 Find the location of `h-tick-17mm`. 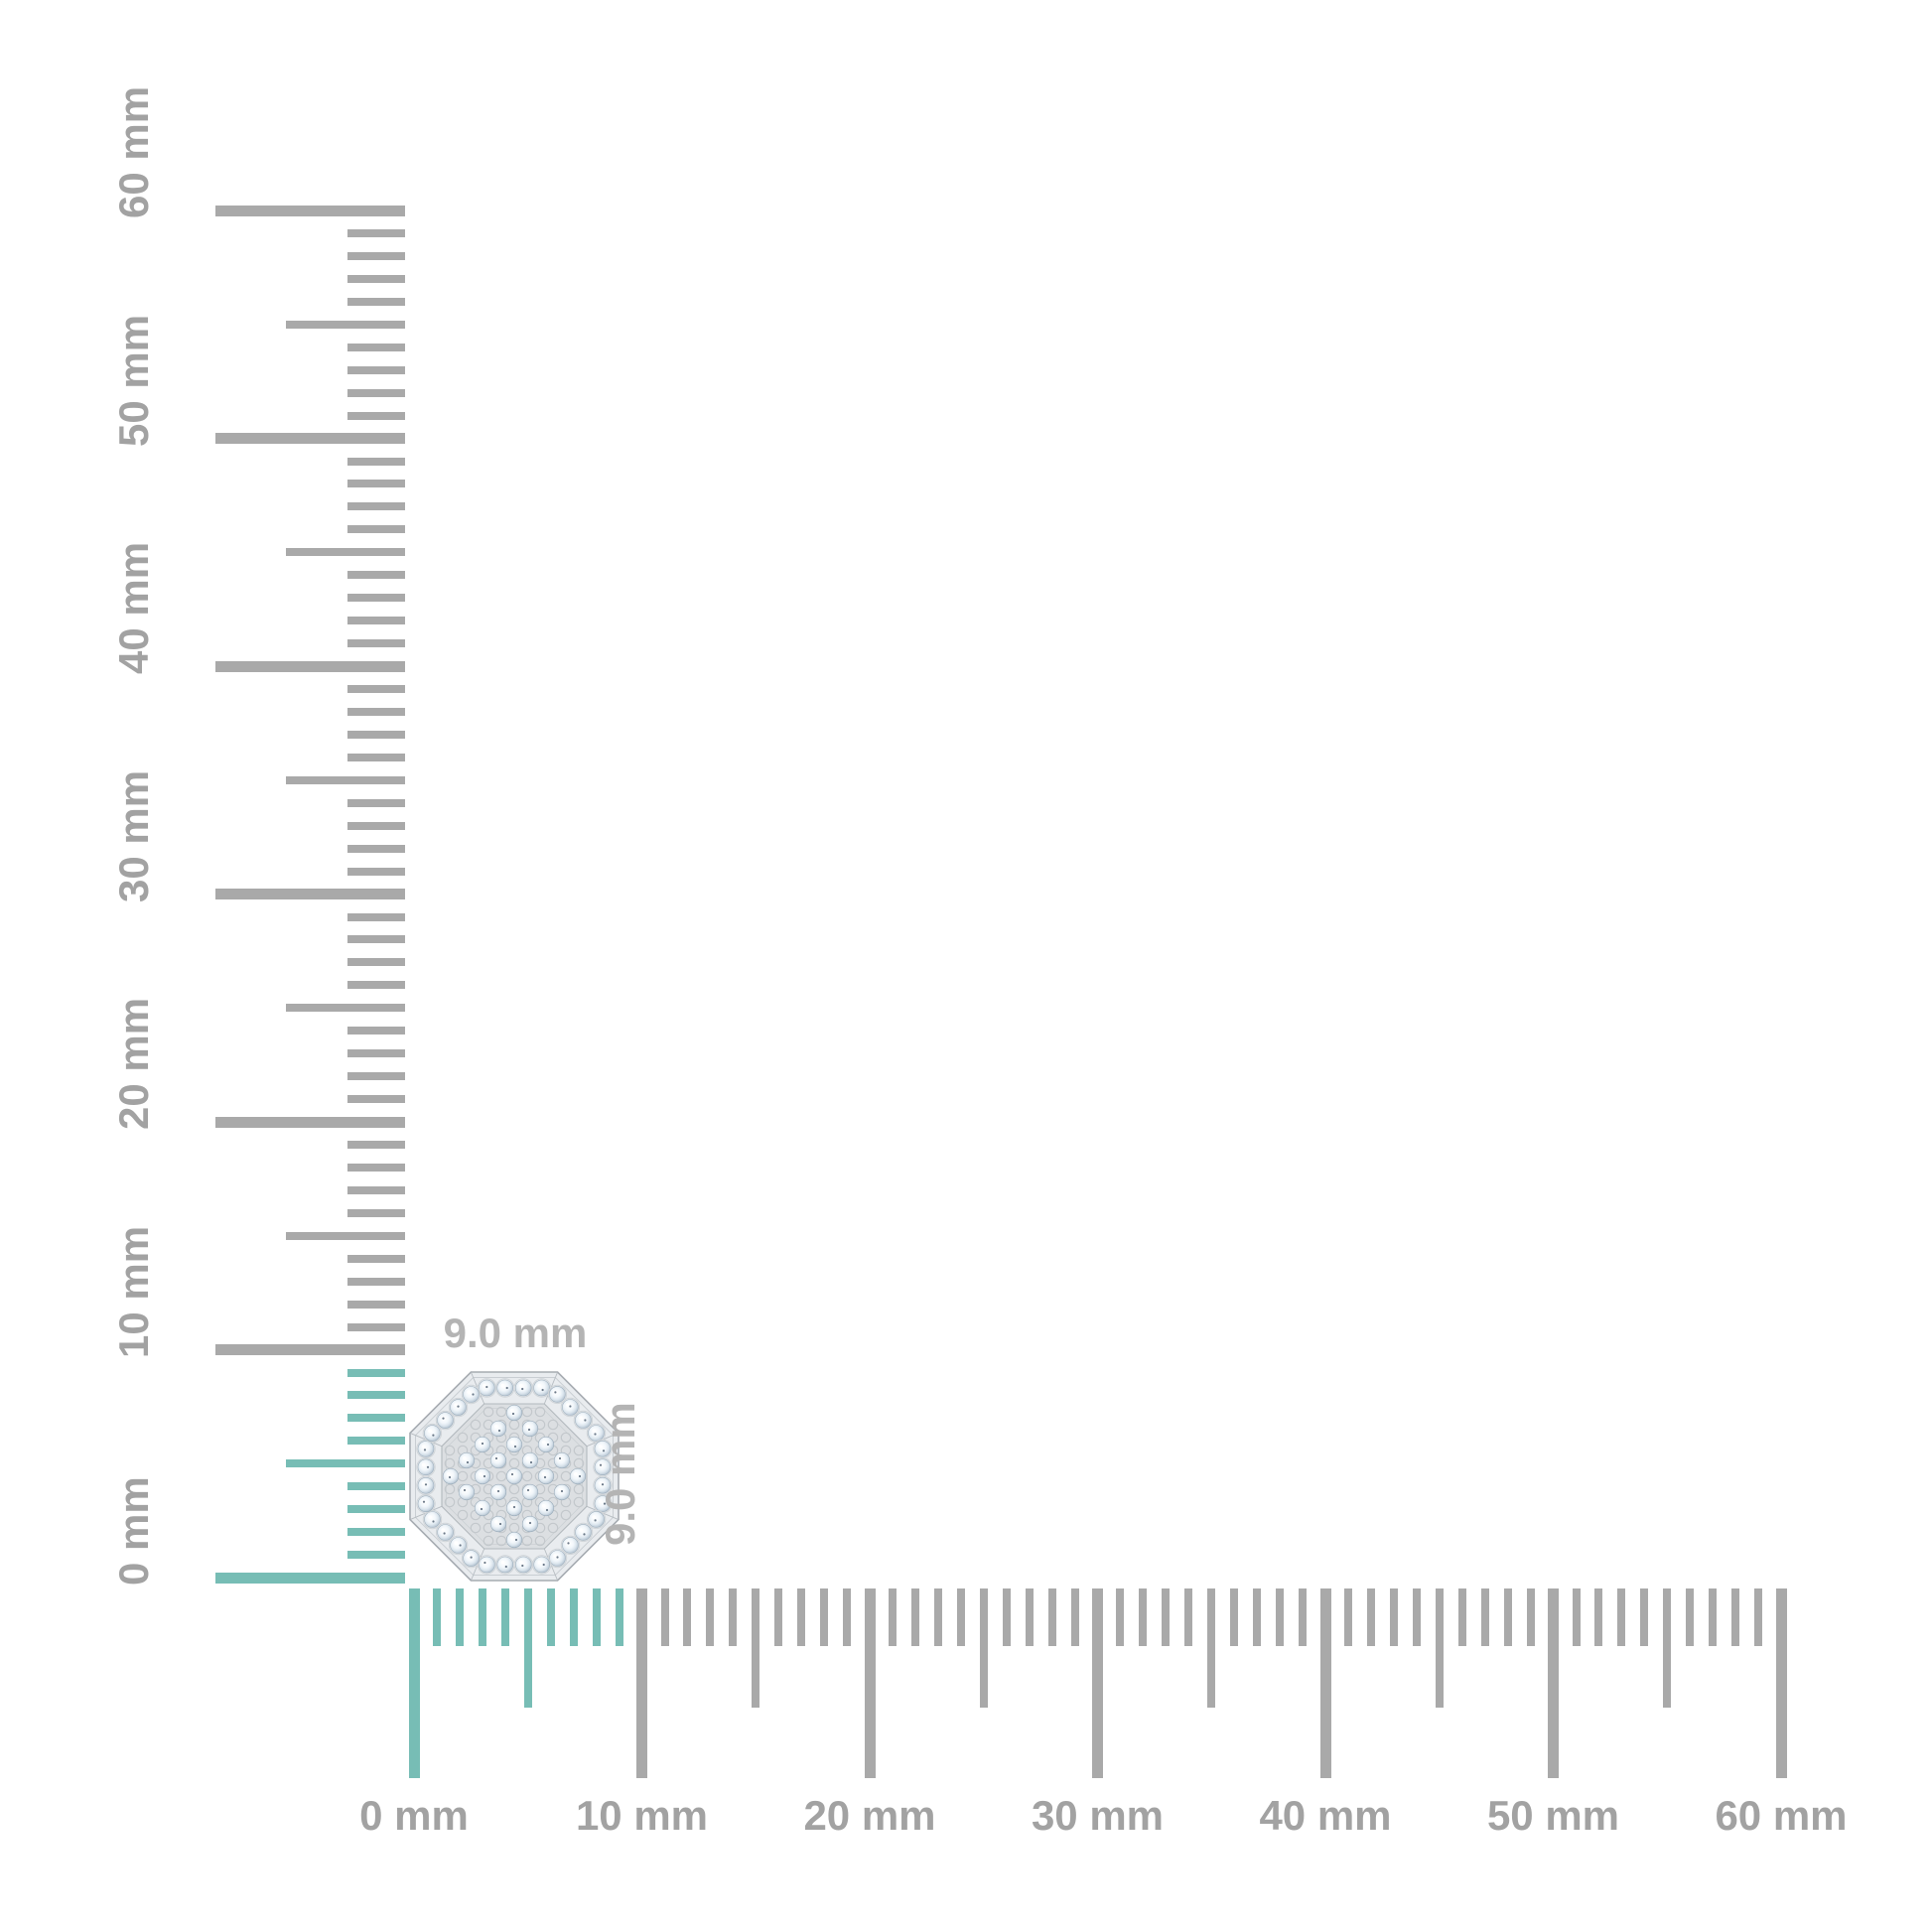

h-tick-17mm is located at coordinates (801, 1617).